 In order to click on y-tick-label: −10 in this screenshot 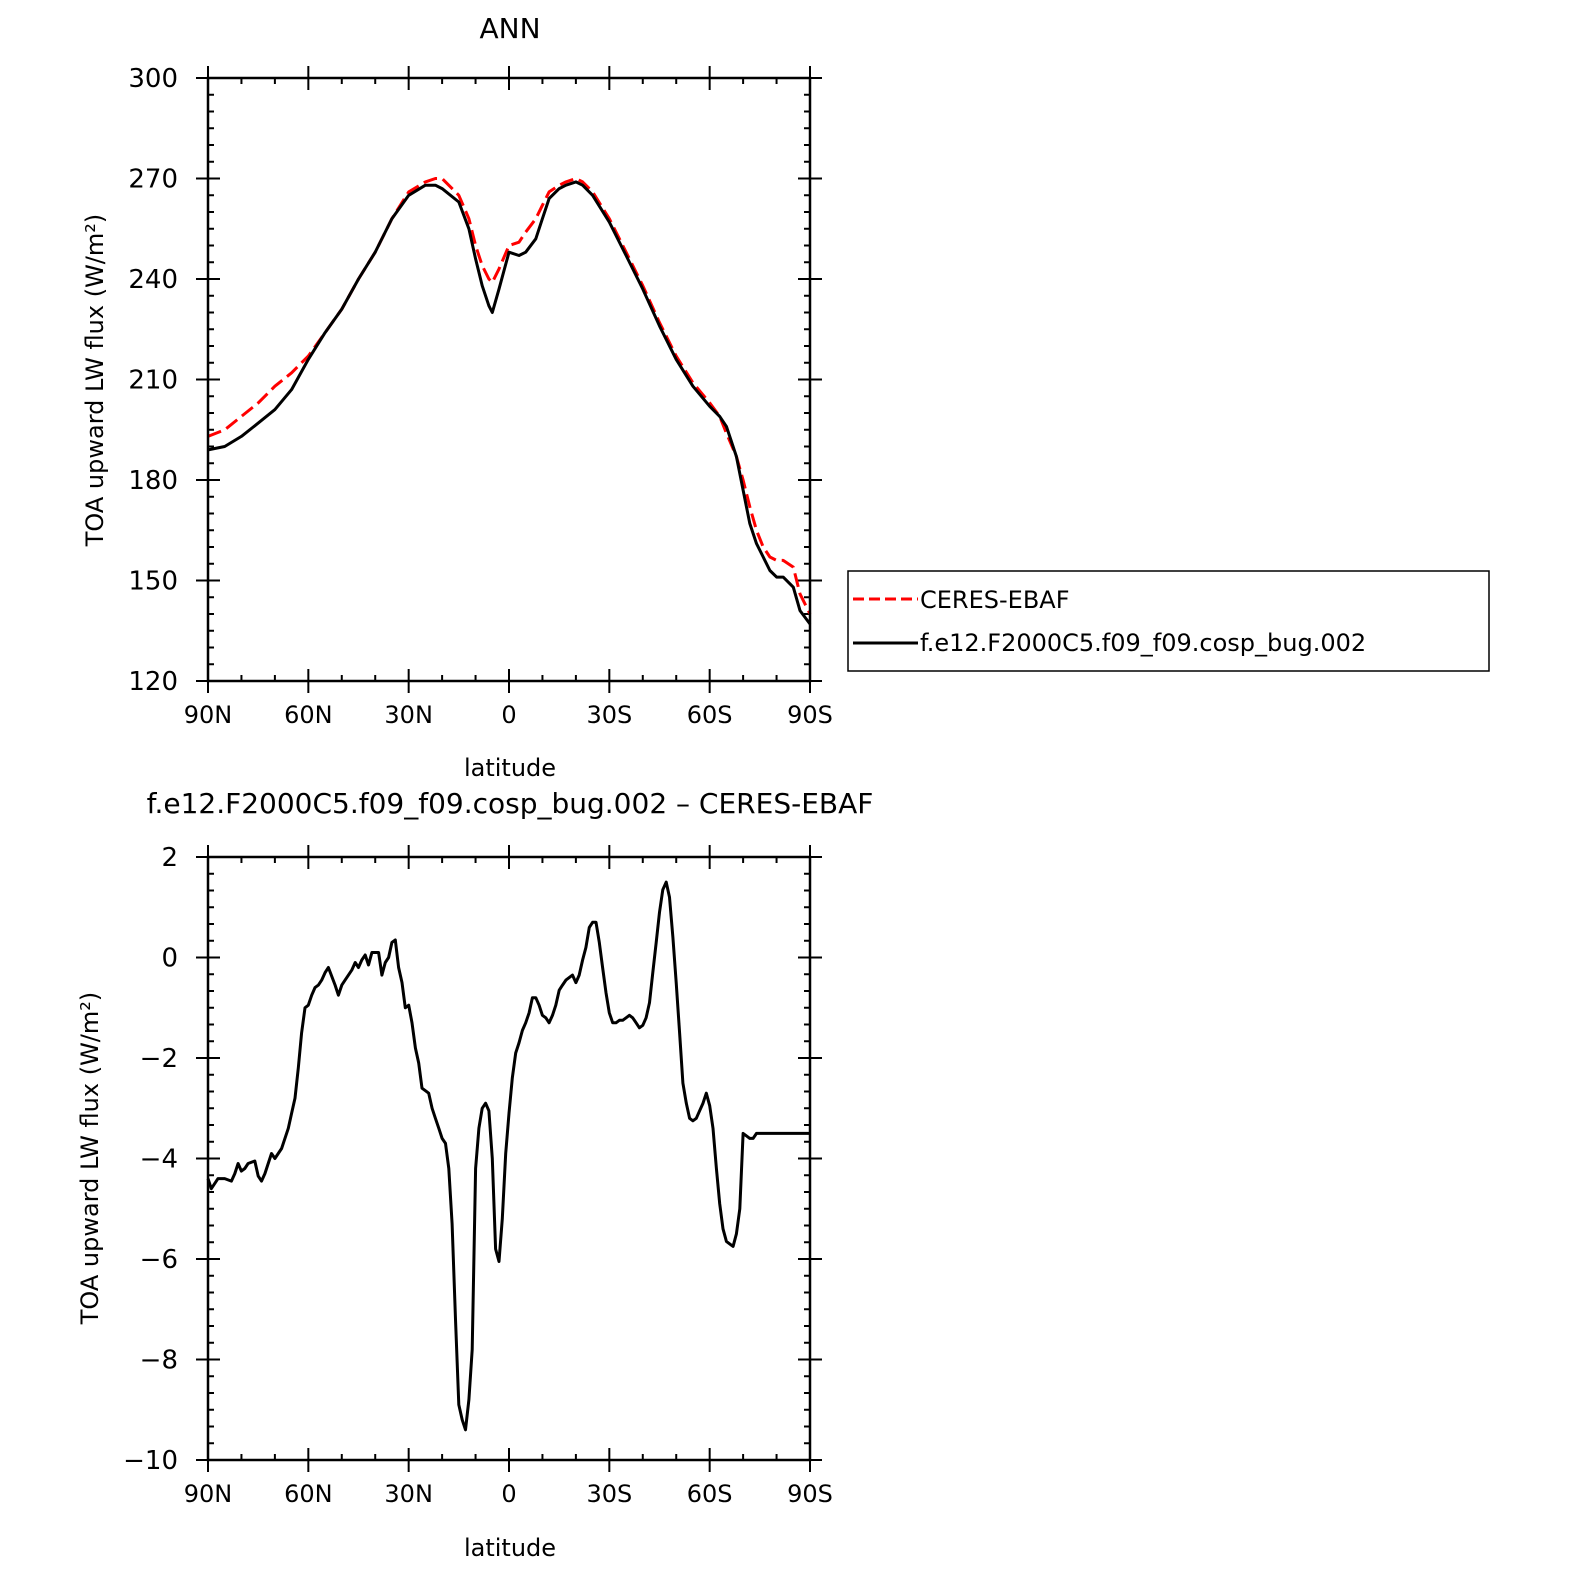, I will do `click(150, 1461)`.